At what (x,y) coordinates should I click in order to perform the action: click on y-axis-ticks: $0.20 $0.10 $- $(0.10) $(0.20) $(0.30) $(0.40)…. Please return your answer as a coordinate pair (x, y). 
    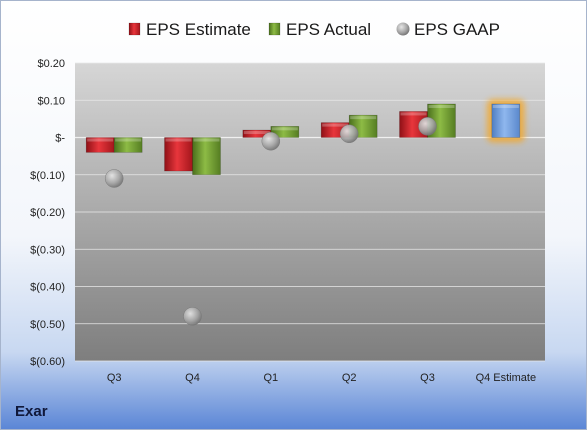
    Looking at the image, I should click on (47, 213).